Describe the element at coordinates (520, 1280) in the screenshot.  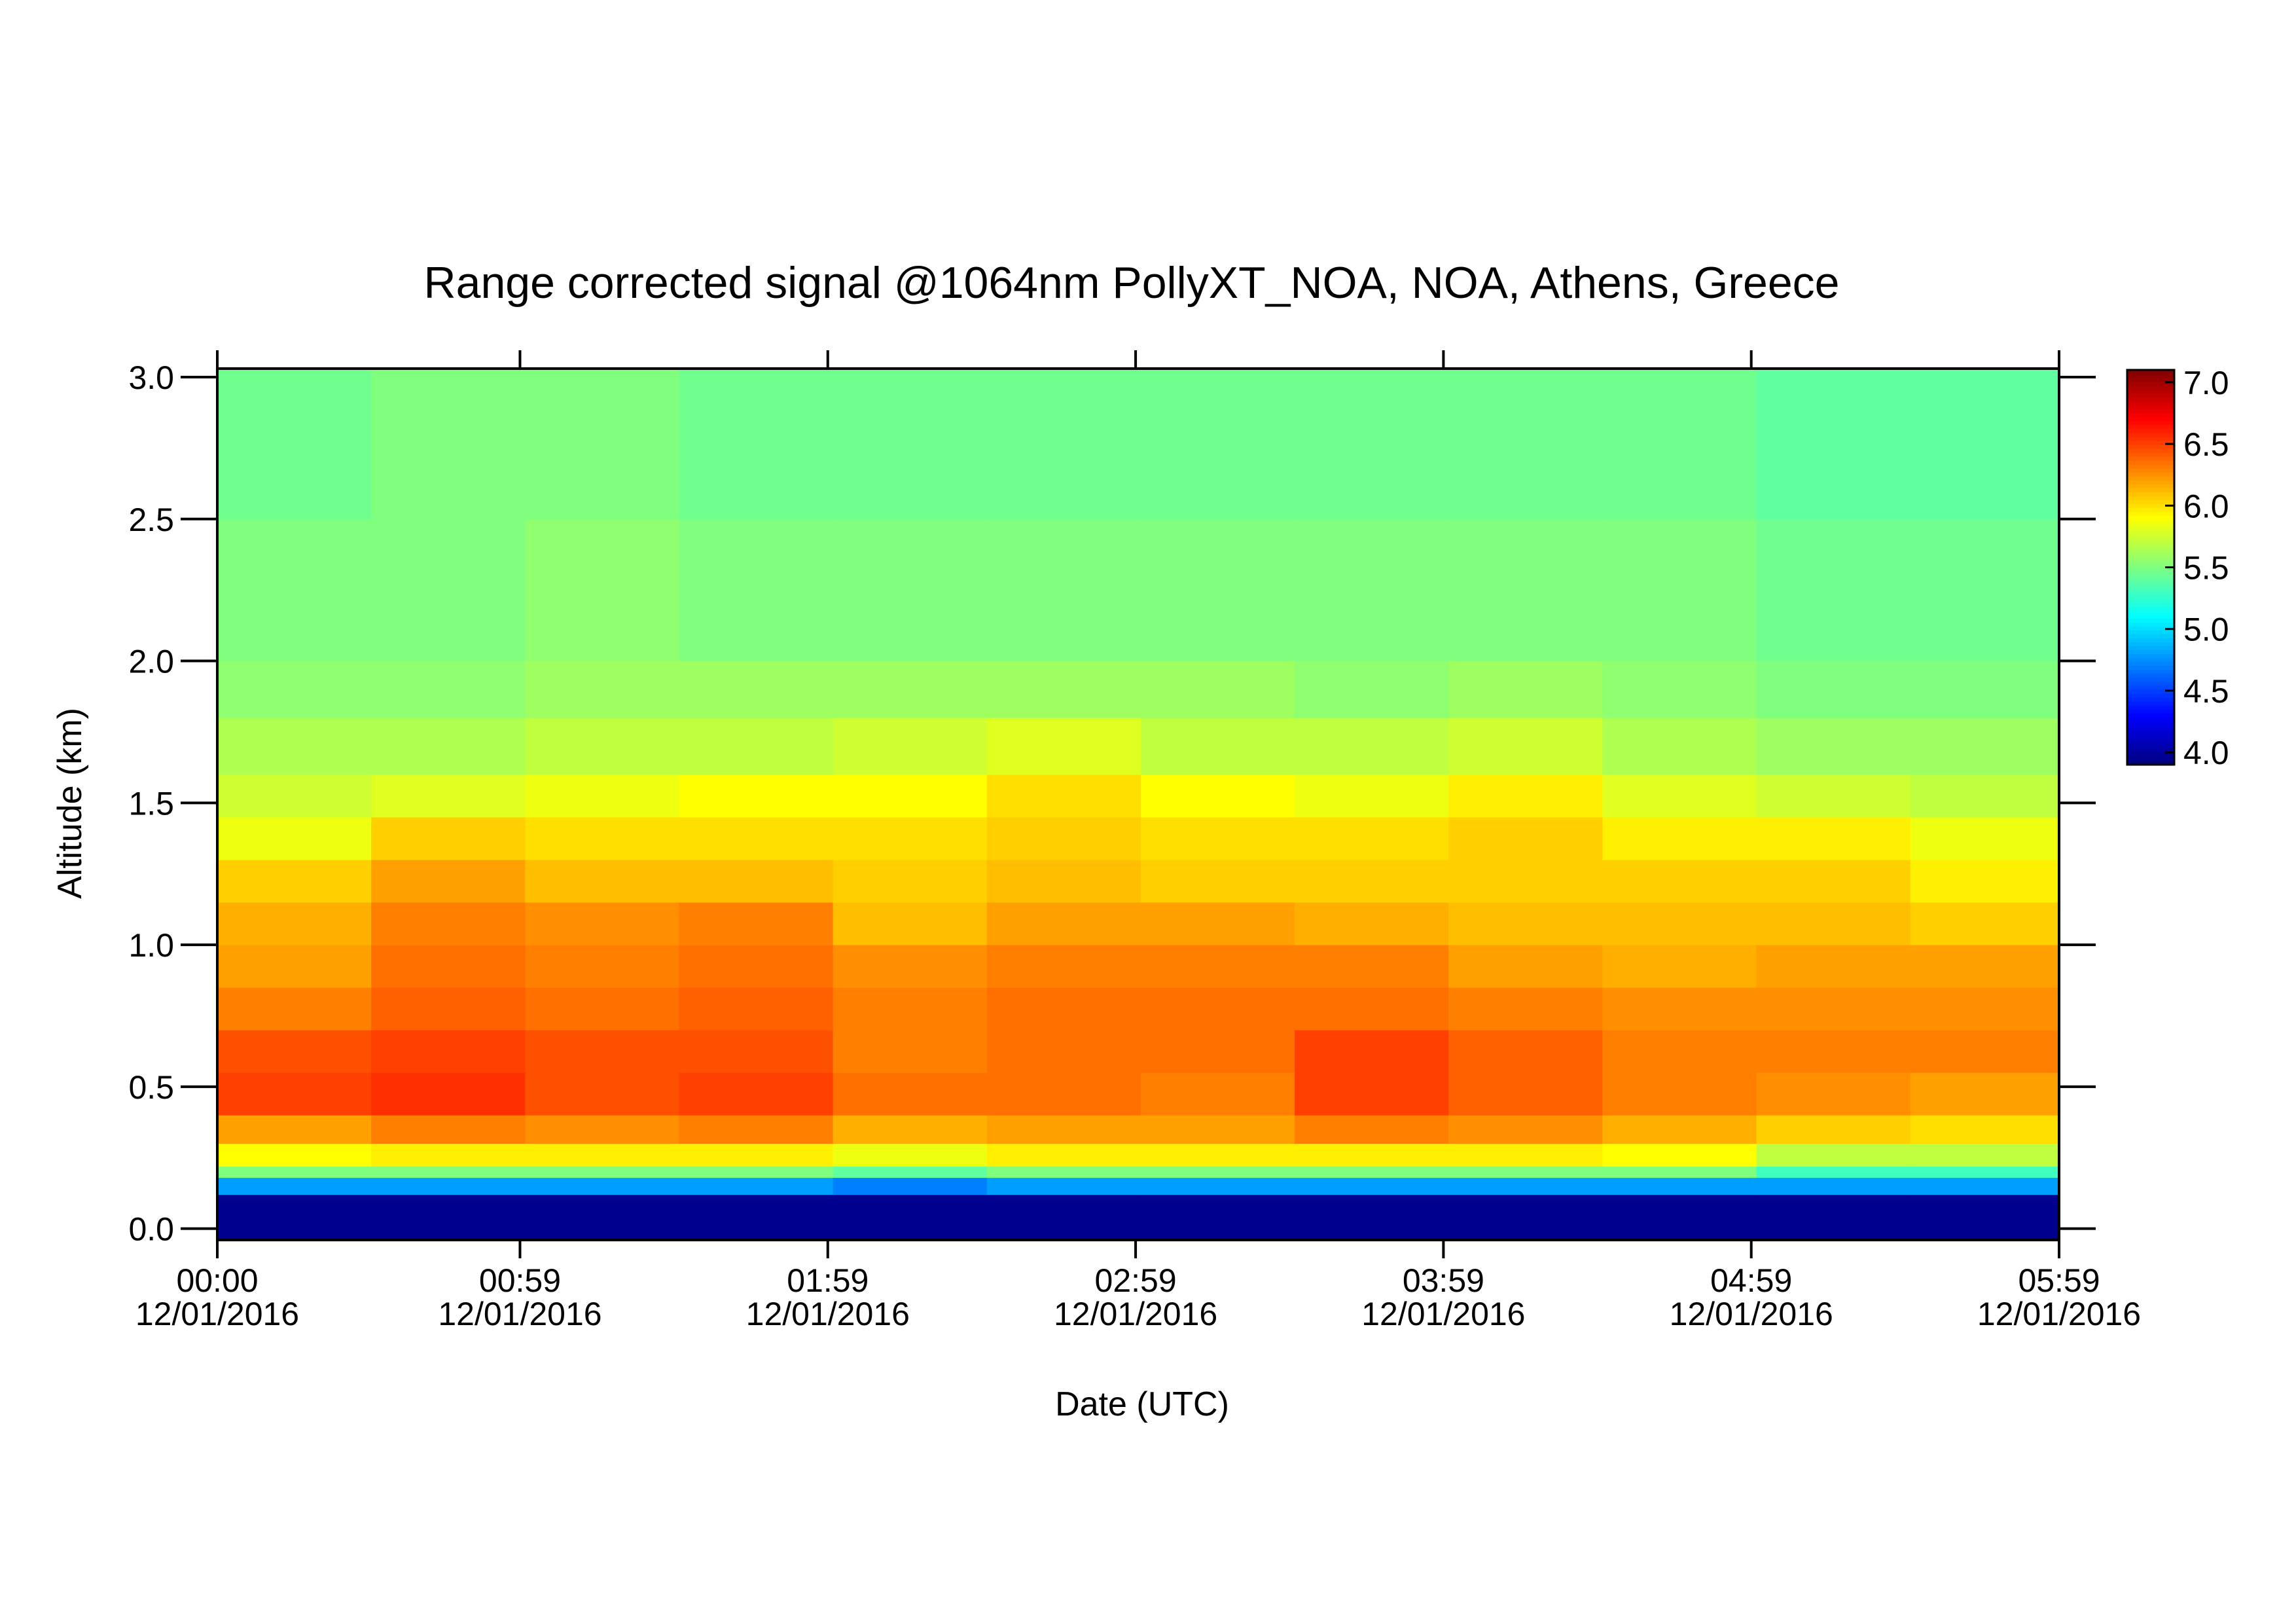
I see `x-tick-label: 00:59` at that location.